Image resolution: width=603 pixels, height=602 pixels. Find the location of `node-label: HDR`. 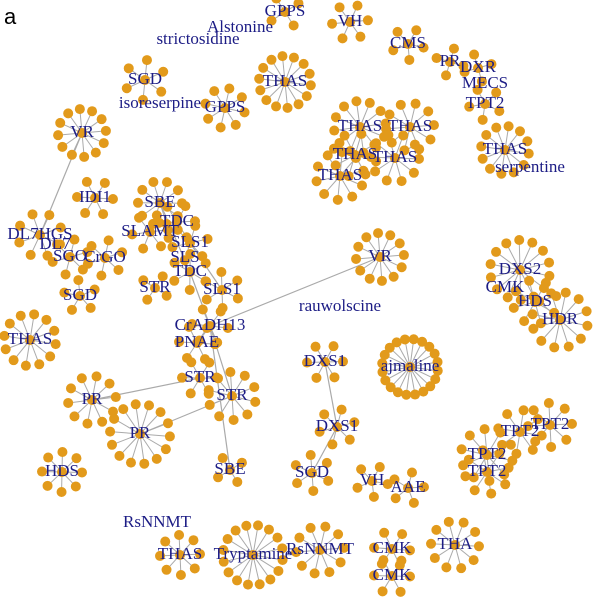

node-label: HDR is located at coordinates (560, 318).